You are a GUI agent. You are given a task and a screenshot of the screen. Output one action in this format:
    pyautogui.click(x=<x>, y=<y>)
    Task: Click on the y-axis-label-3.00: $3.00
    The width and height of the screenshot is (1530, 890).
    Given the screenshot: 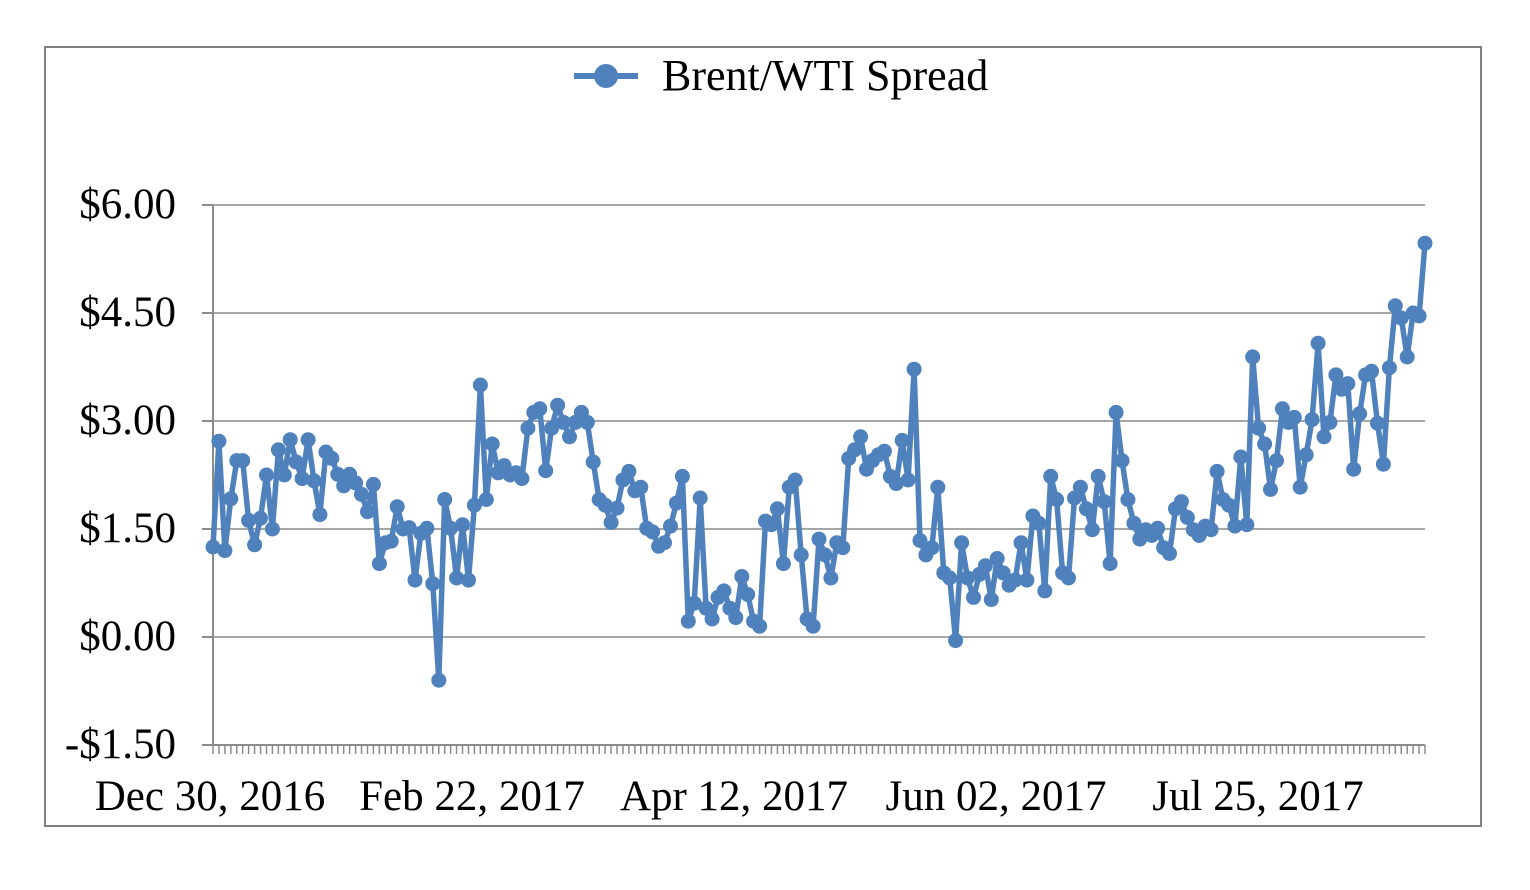 What is the action you would take?
    pyautogui.click(x=127, y=420)
    